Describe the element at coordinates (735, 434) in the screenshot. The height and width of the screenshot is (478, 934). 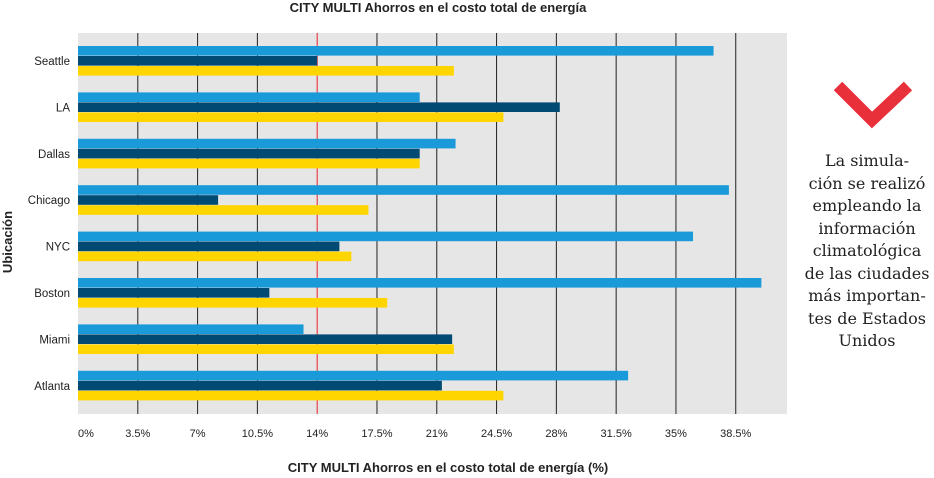
I see `x-tick-label: 38.5%` at that location.